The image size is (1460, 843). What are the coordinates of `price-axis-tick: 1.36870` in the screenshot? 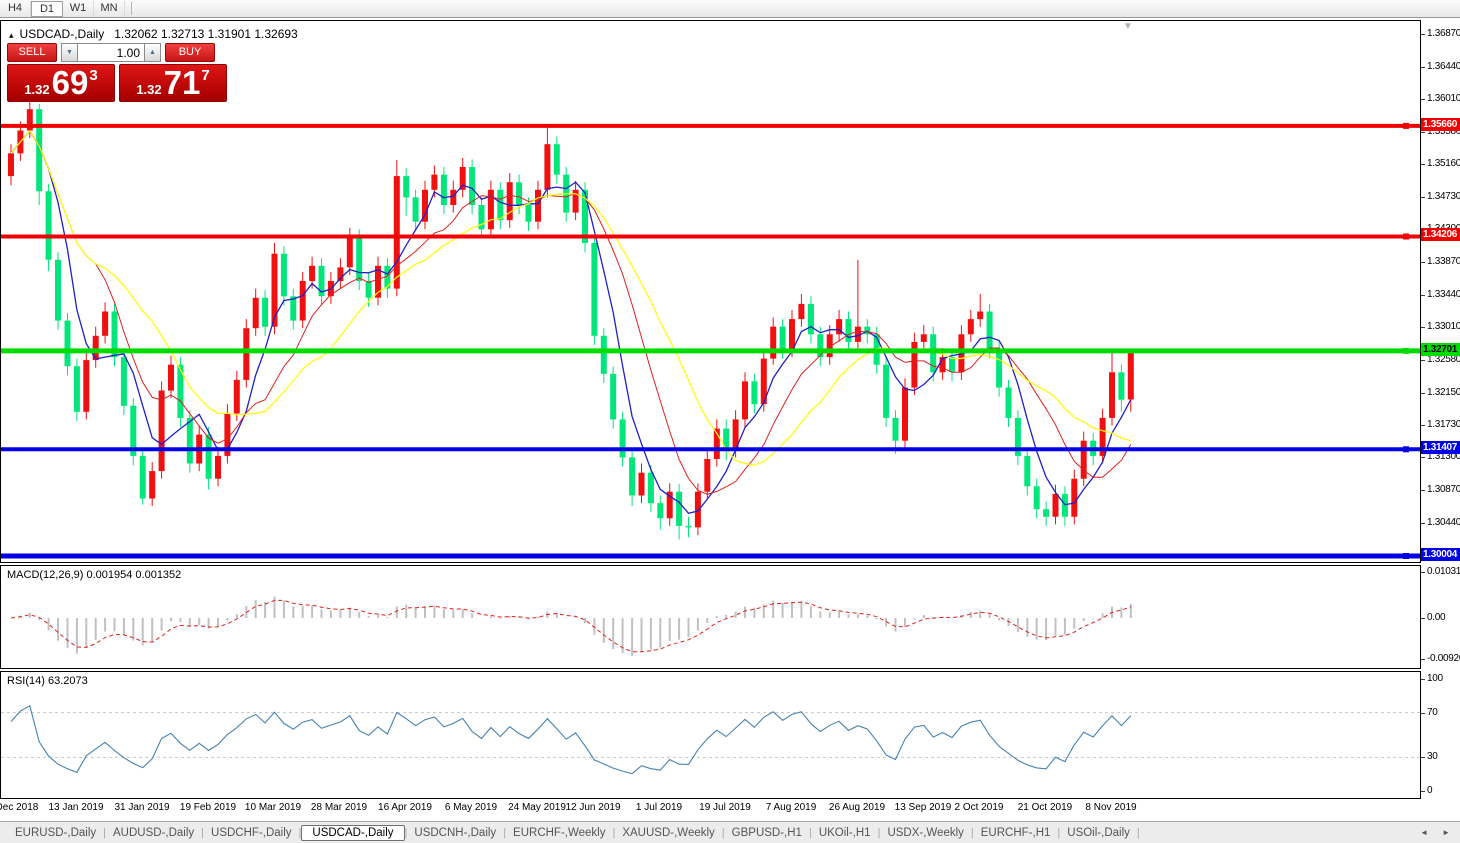 It's located at (1443, 33).